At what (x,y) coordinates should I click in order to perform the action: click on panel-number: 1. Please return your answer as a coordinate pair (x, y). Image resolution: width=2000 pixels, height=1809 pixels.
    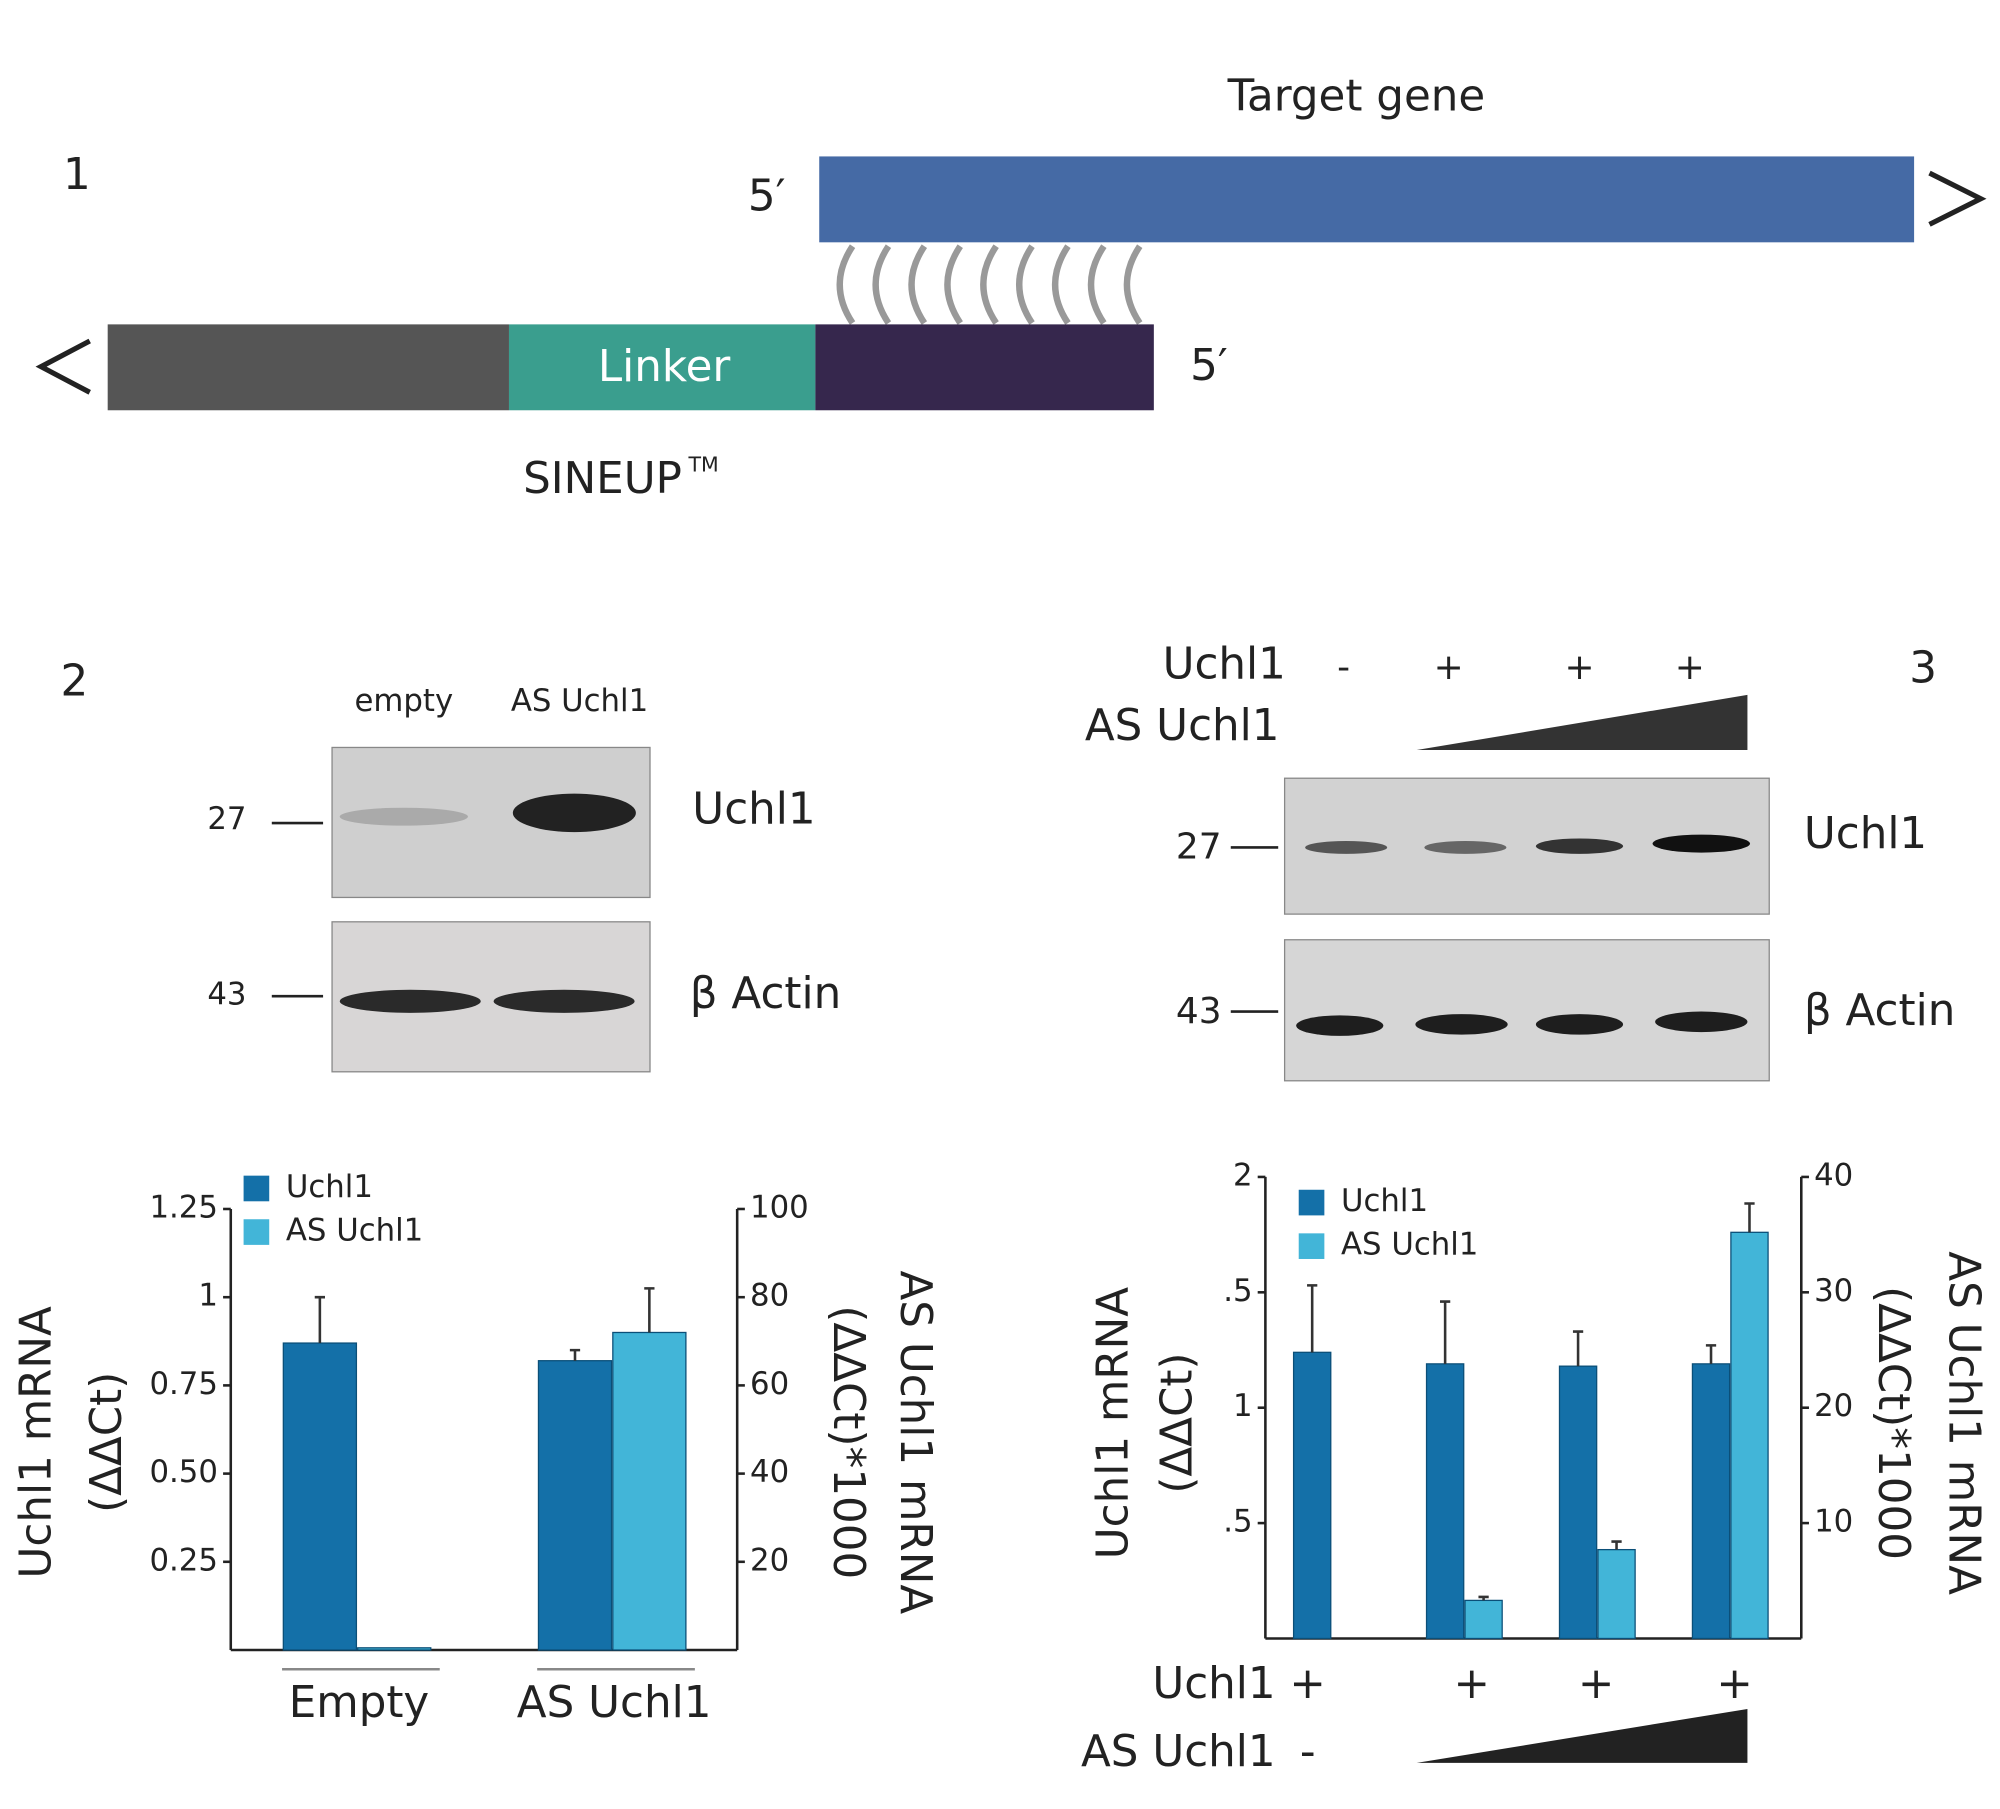
    Looking at the image, I should click on (77, 175).